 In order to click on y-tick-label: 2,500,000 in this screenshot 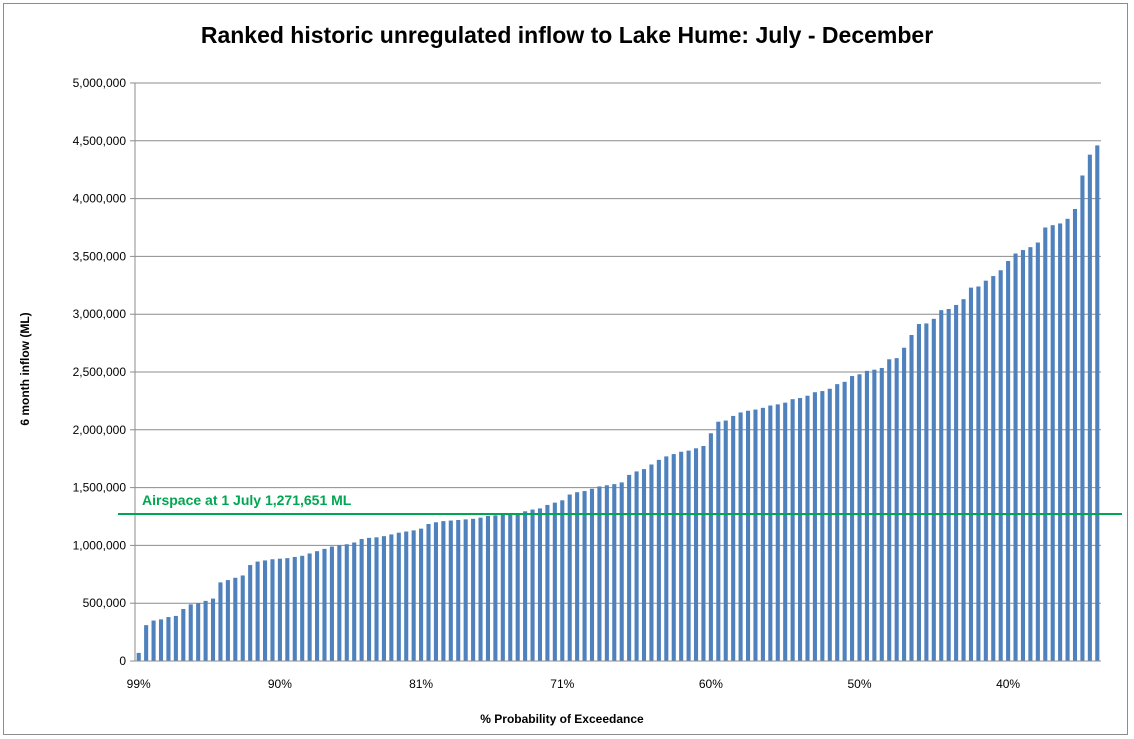, I will do `click(100, 372)`.